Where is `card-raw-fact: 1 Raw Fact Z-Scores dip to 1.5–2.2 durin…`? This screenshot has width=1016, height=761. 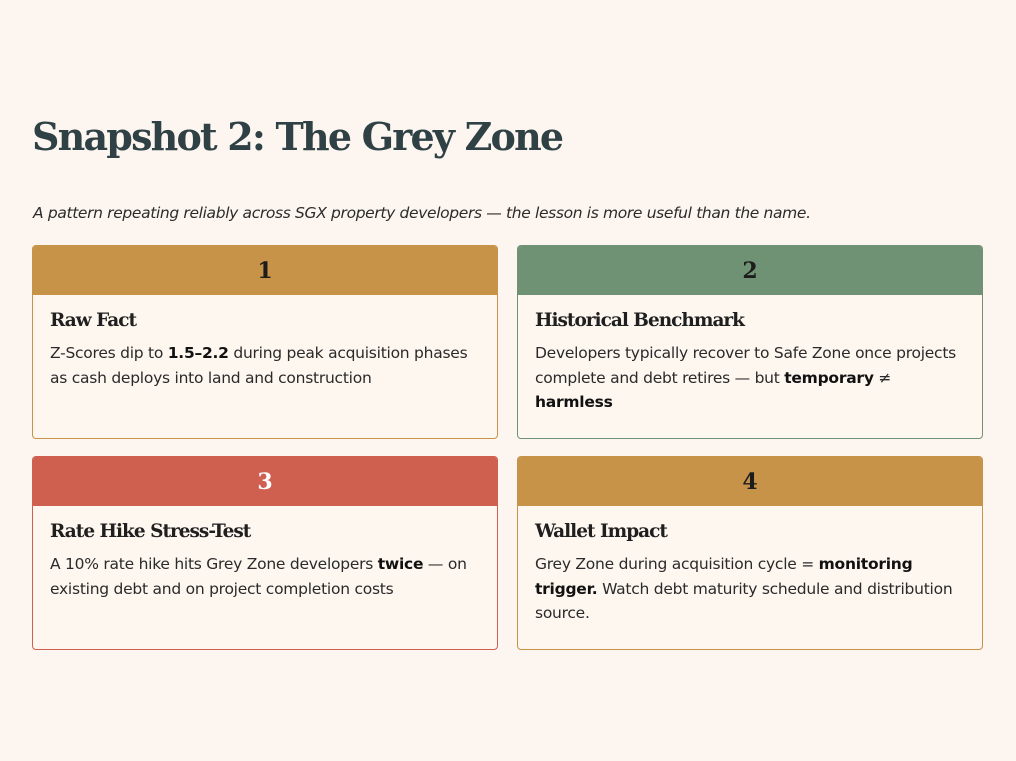
card-raw-fact: 1 Raw Fact Z-Scores dip to 1.5–2.2 durin… is located at coordinates (265, 342).